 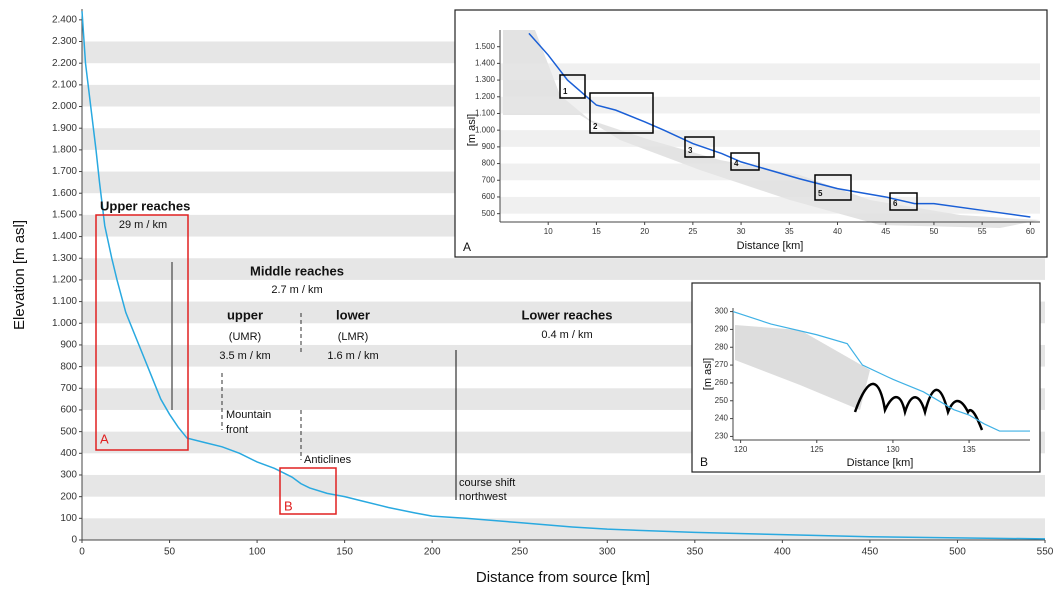 I want to click on anticline-sketch, so click(x=918, y=406).